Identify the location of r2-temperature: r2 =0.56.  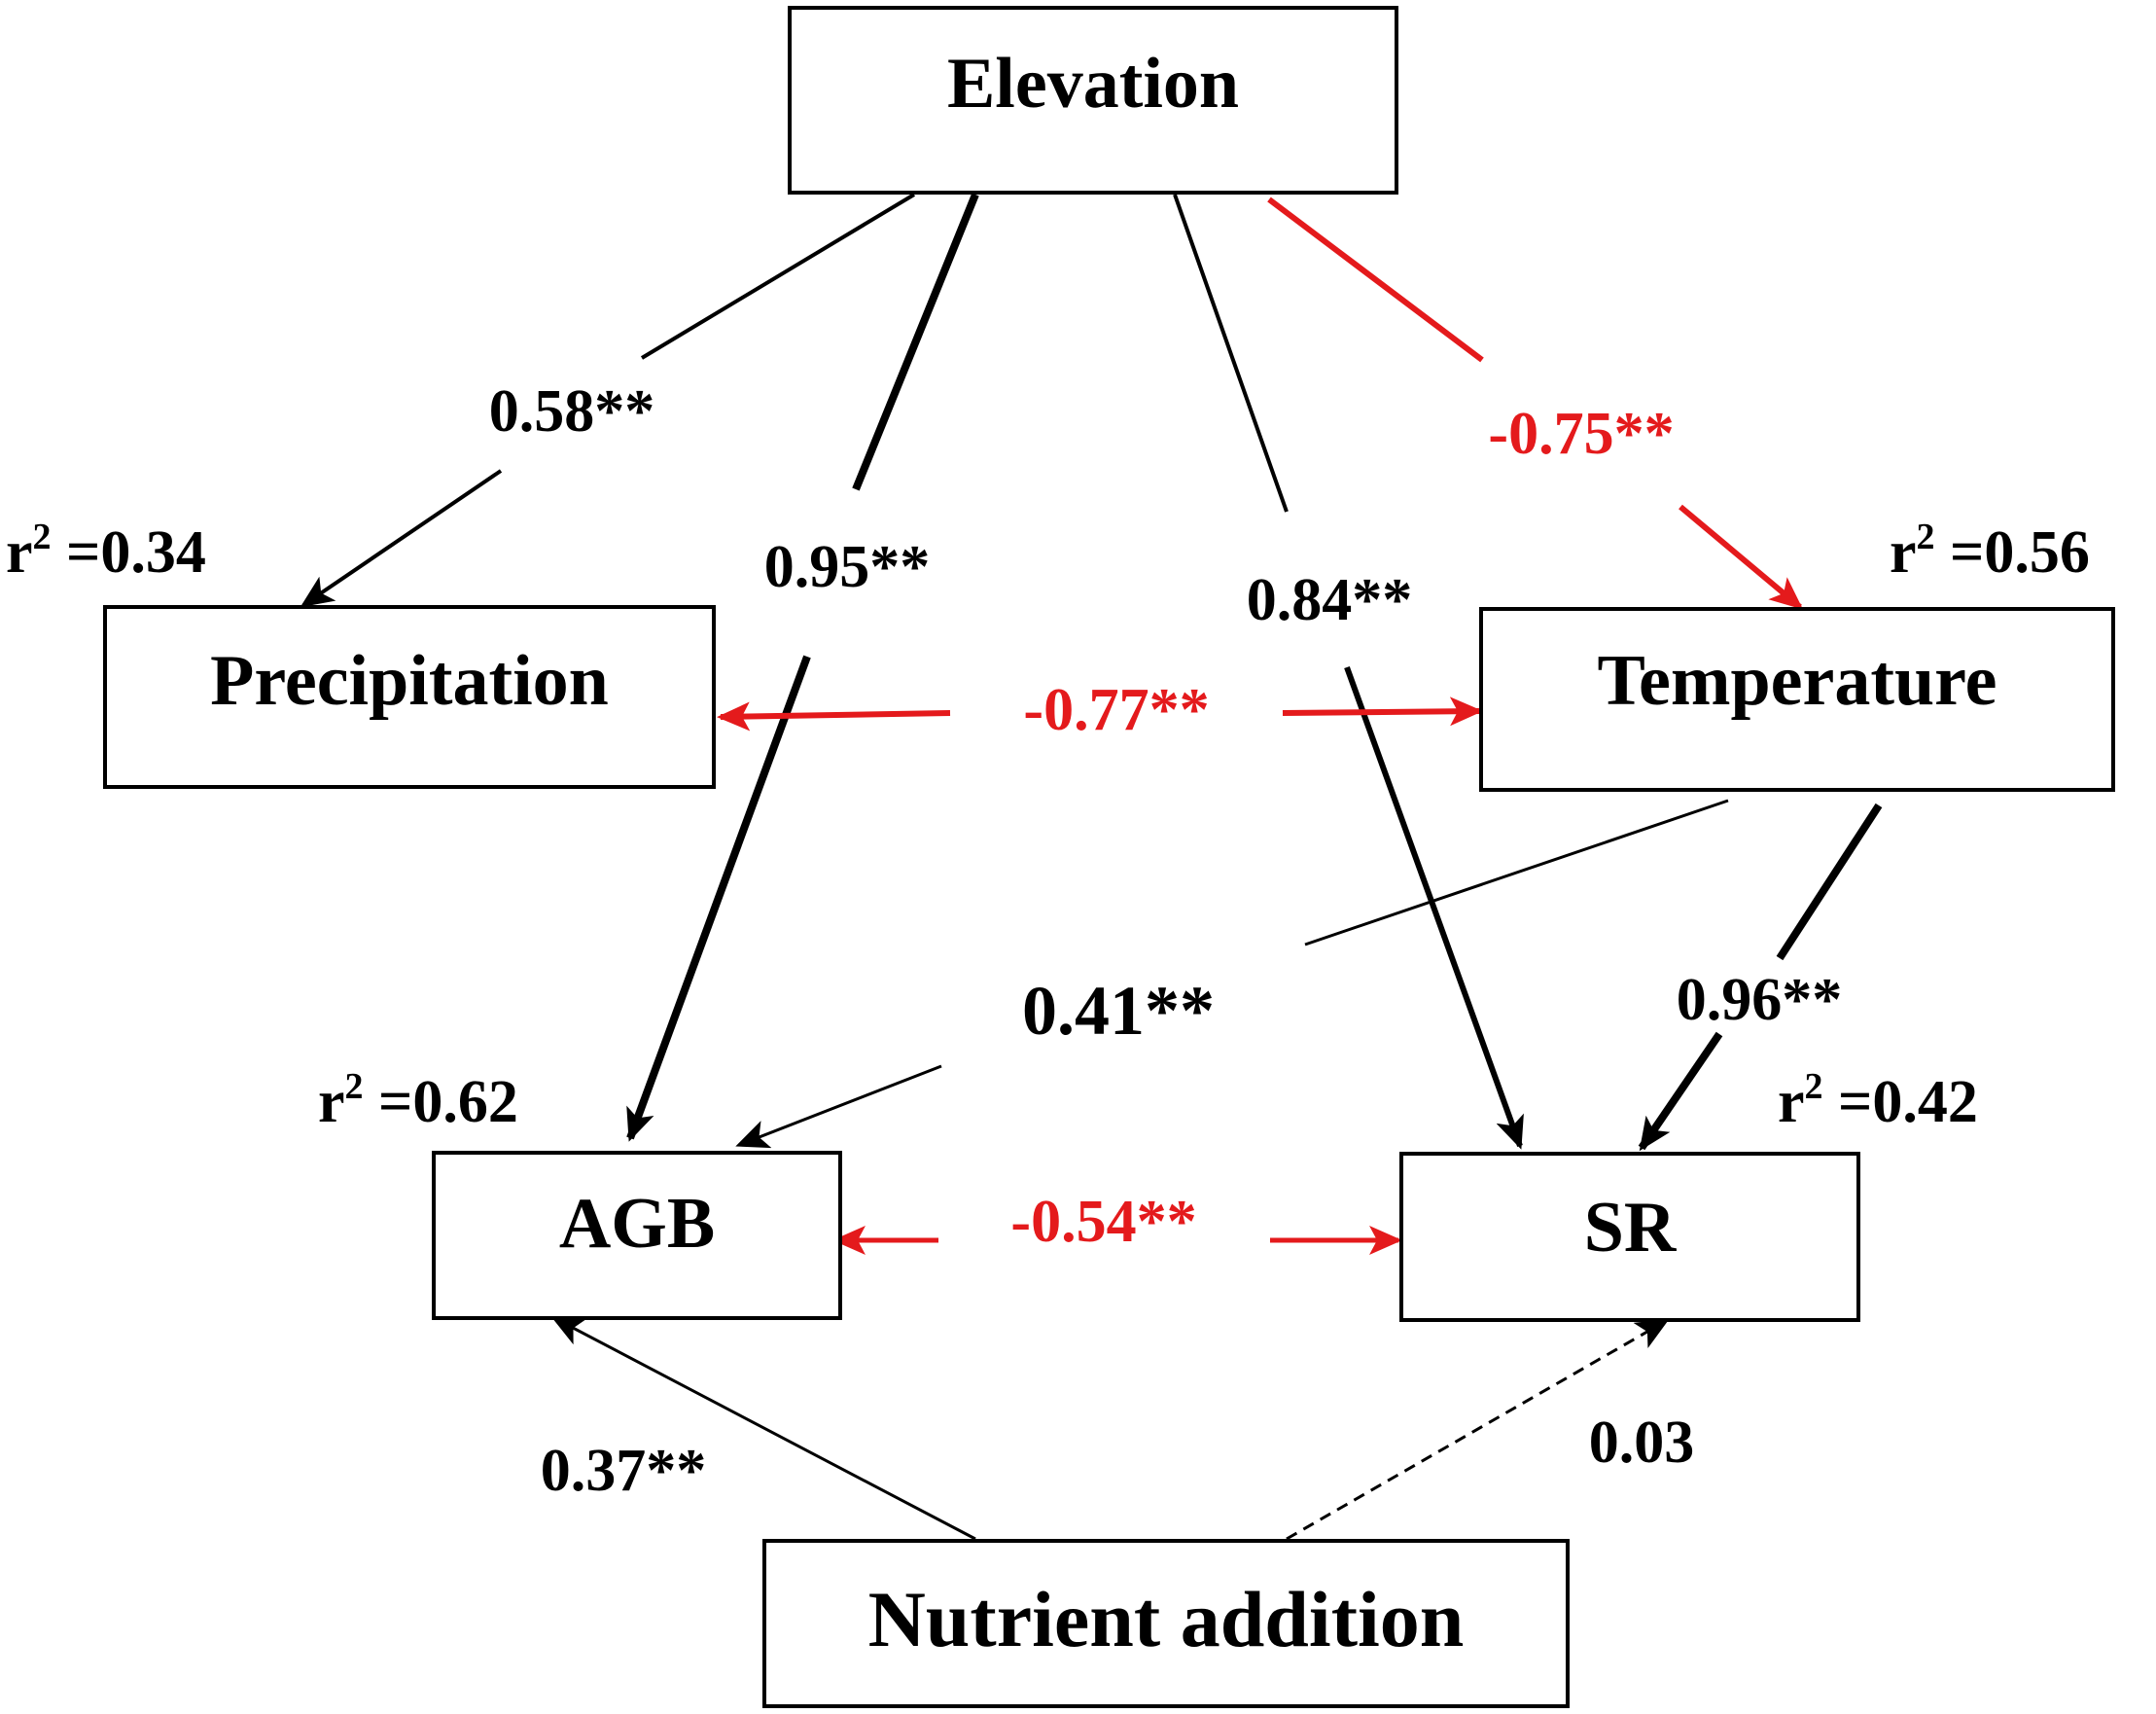
(1990, 552).